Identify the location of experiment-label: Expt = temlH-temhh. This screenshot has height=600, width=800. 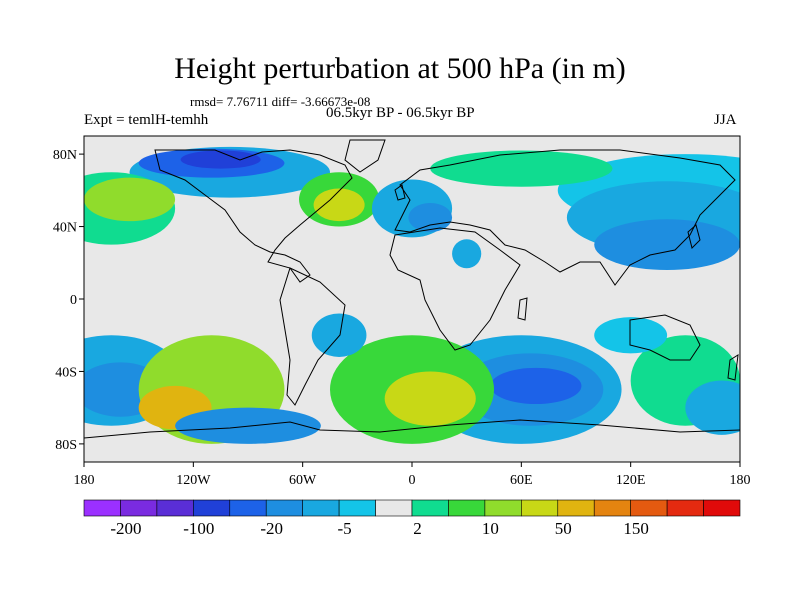
(146, 120).